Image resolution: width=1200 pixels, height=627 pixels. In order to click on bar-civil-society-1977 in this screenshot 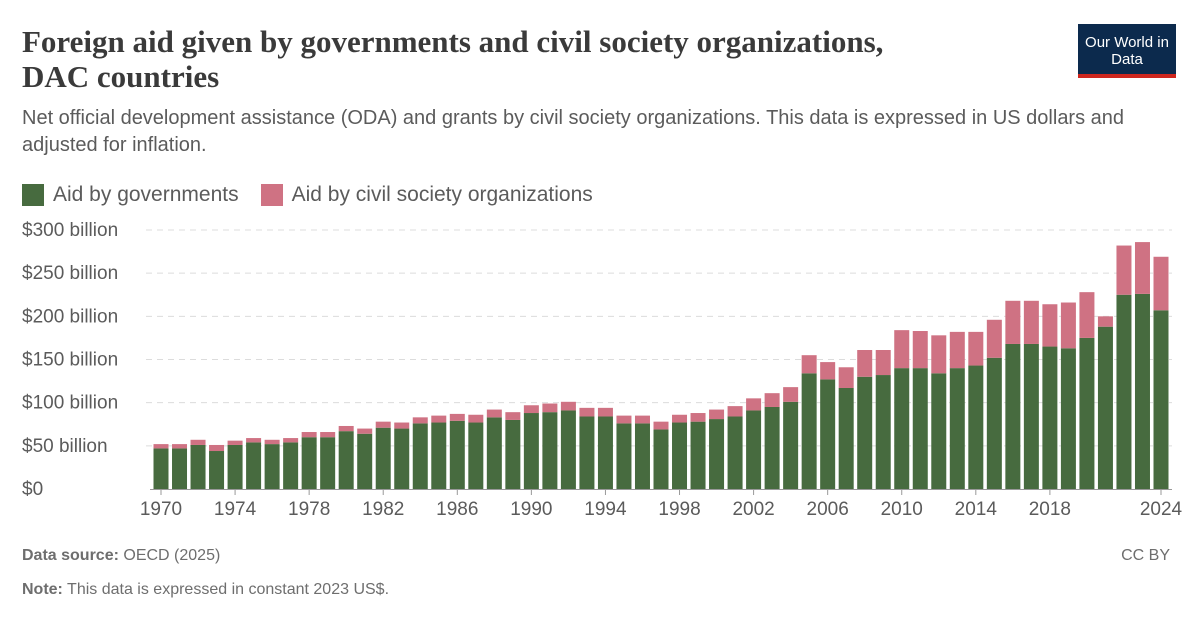, I will do `click(291, 440)`.